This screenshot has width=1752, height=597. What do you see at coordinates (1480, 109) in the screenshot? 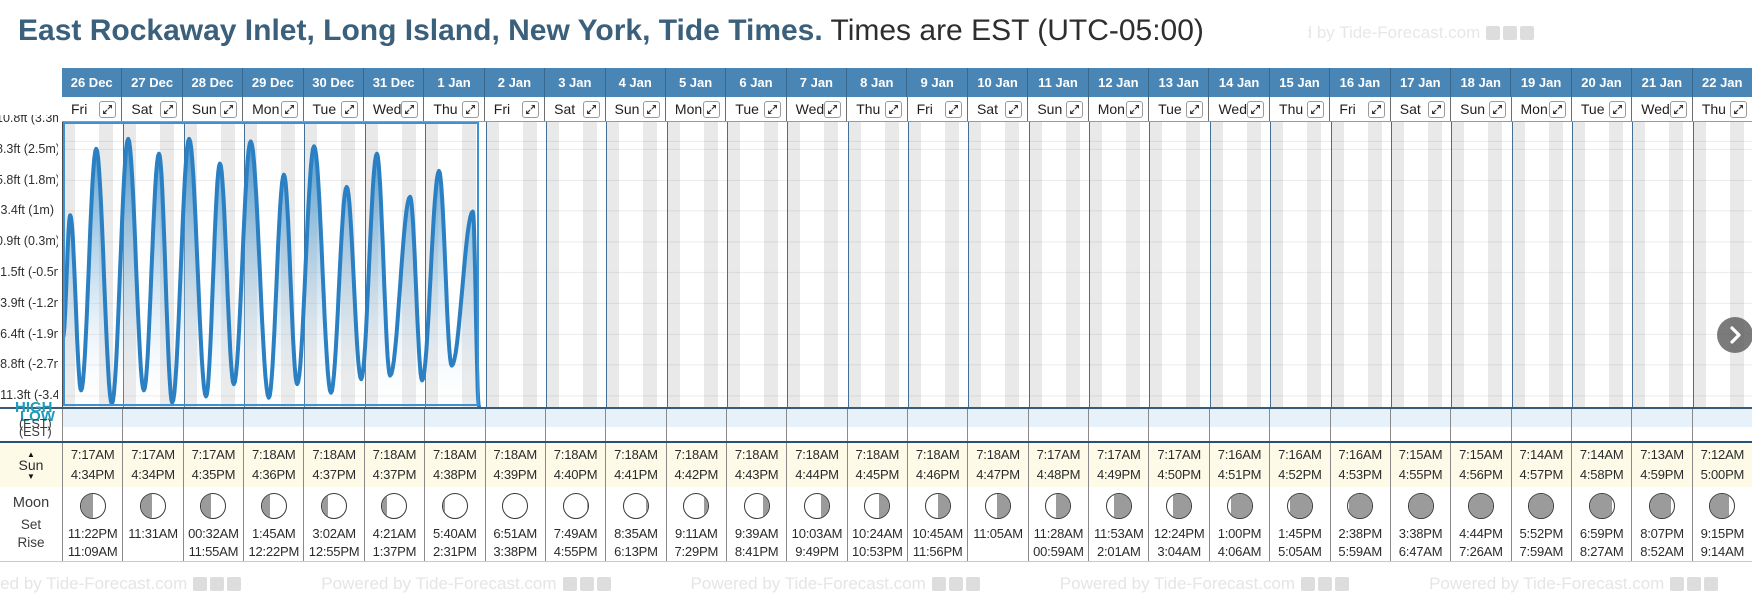
I see `day-cell: Sun` at bounding box center [1480, 109].